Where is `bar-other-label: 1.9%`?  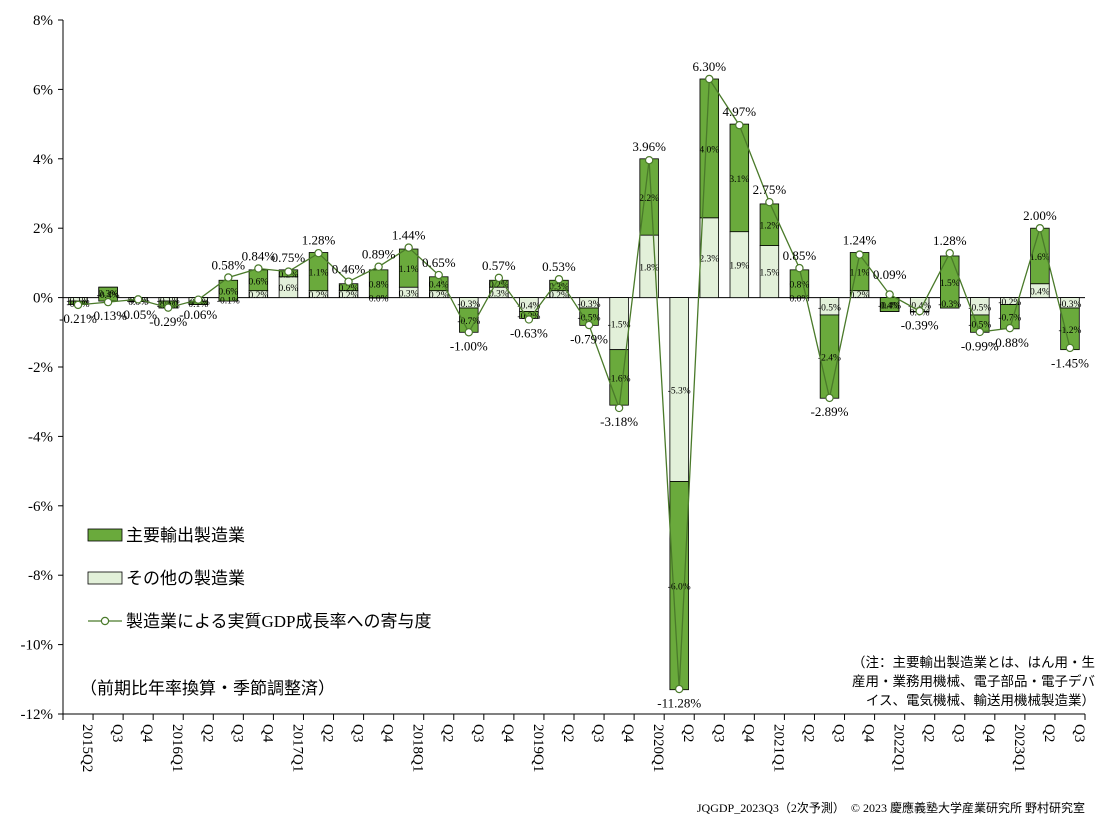 bar-other-label: 1.9% is located at coordinates (739, 267).